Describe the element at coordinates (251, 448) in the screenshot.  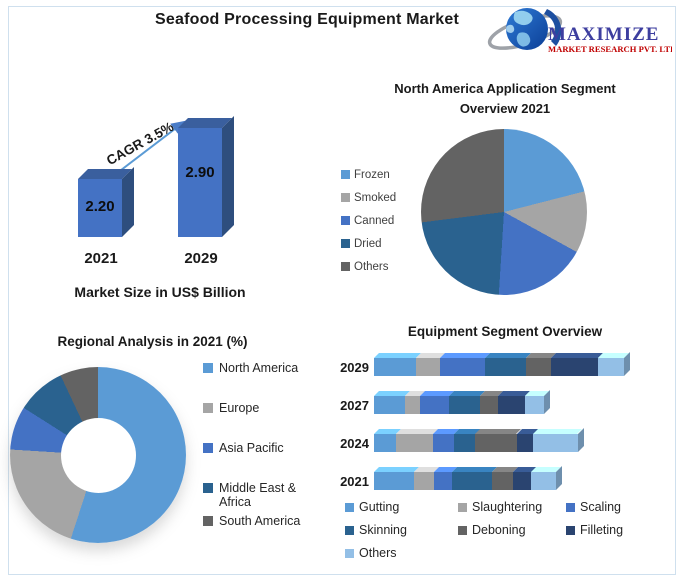
I see `legend-label: Asia Pacific` at that location.